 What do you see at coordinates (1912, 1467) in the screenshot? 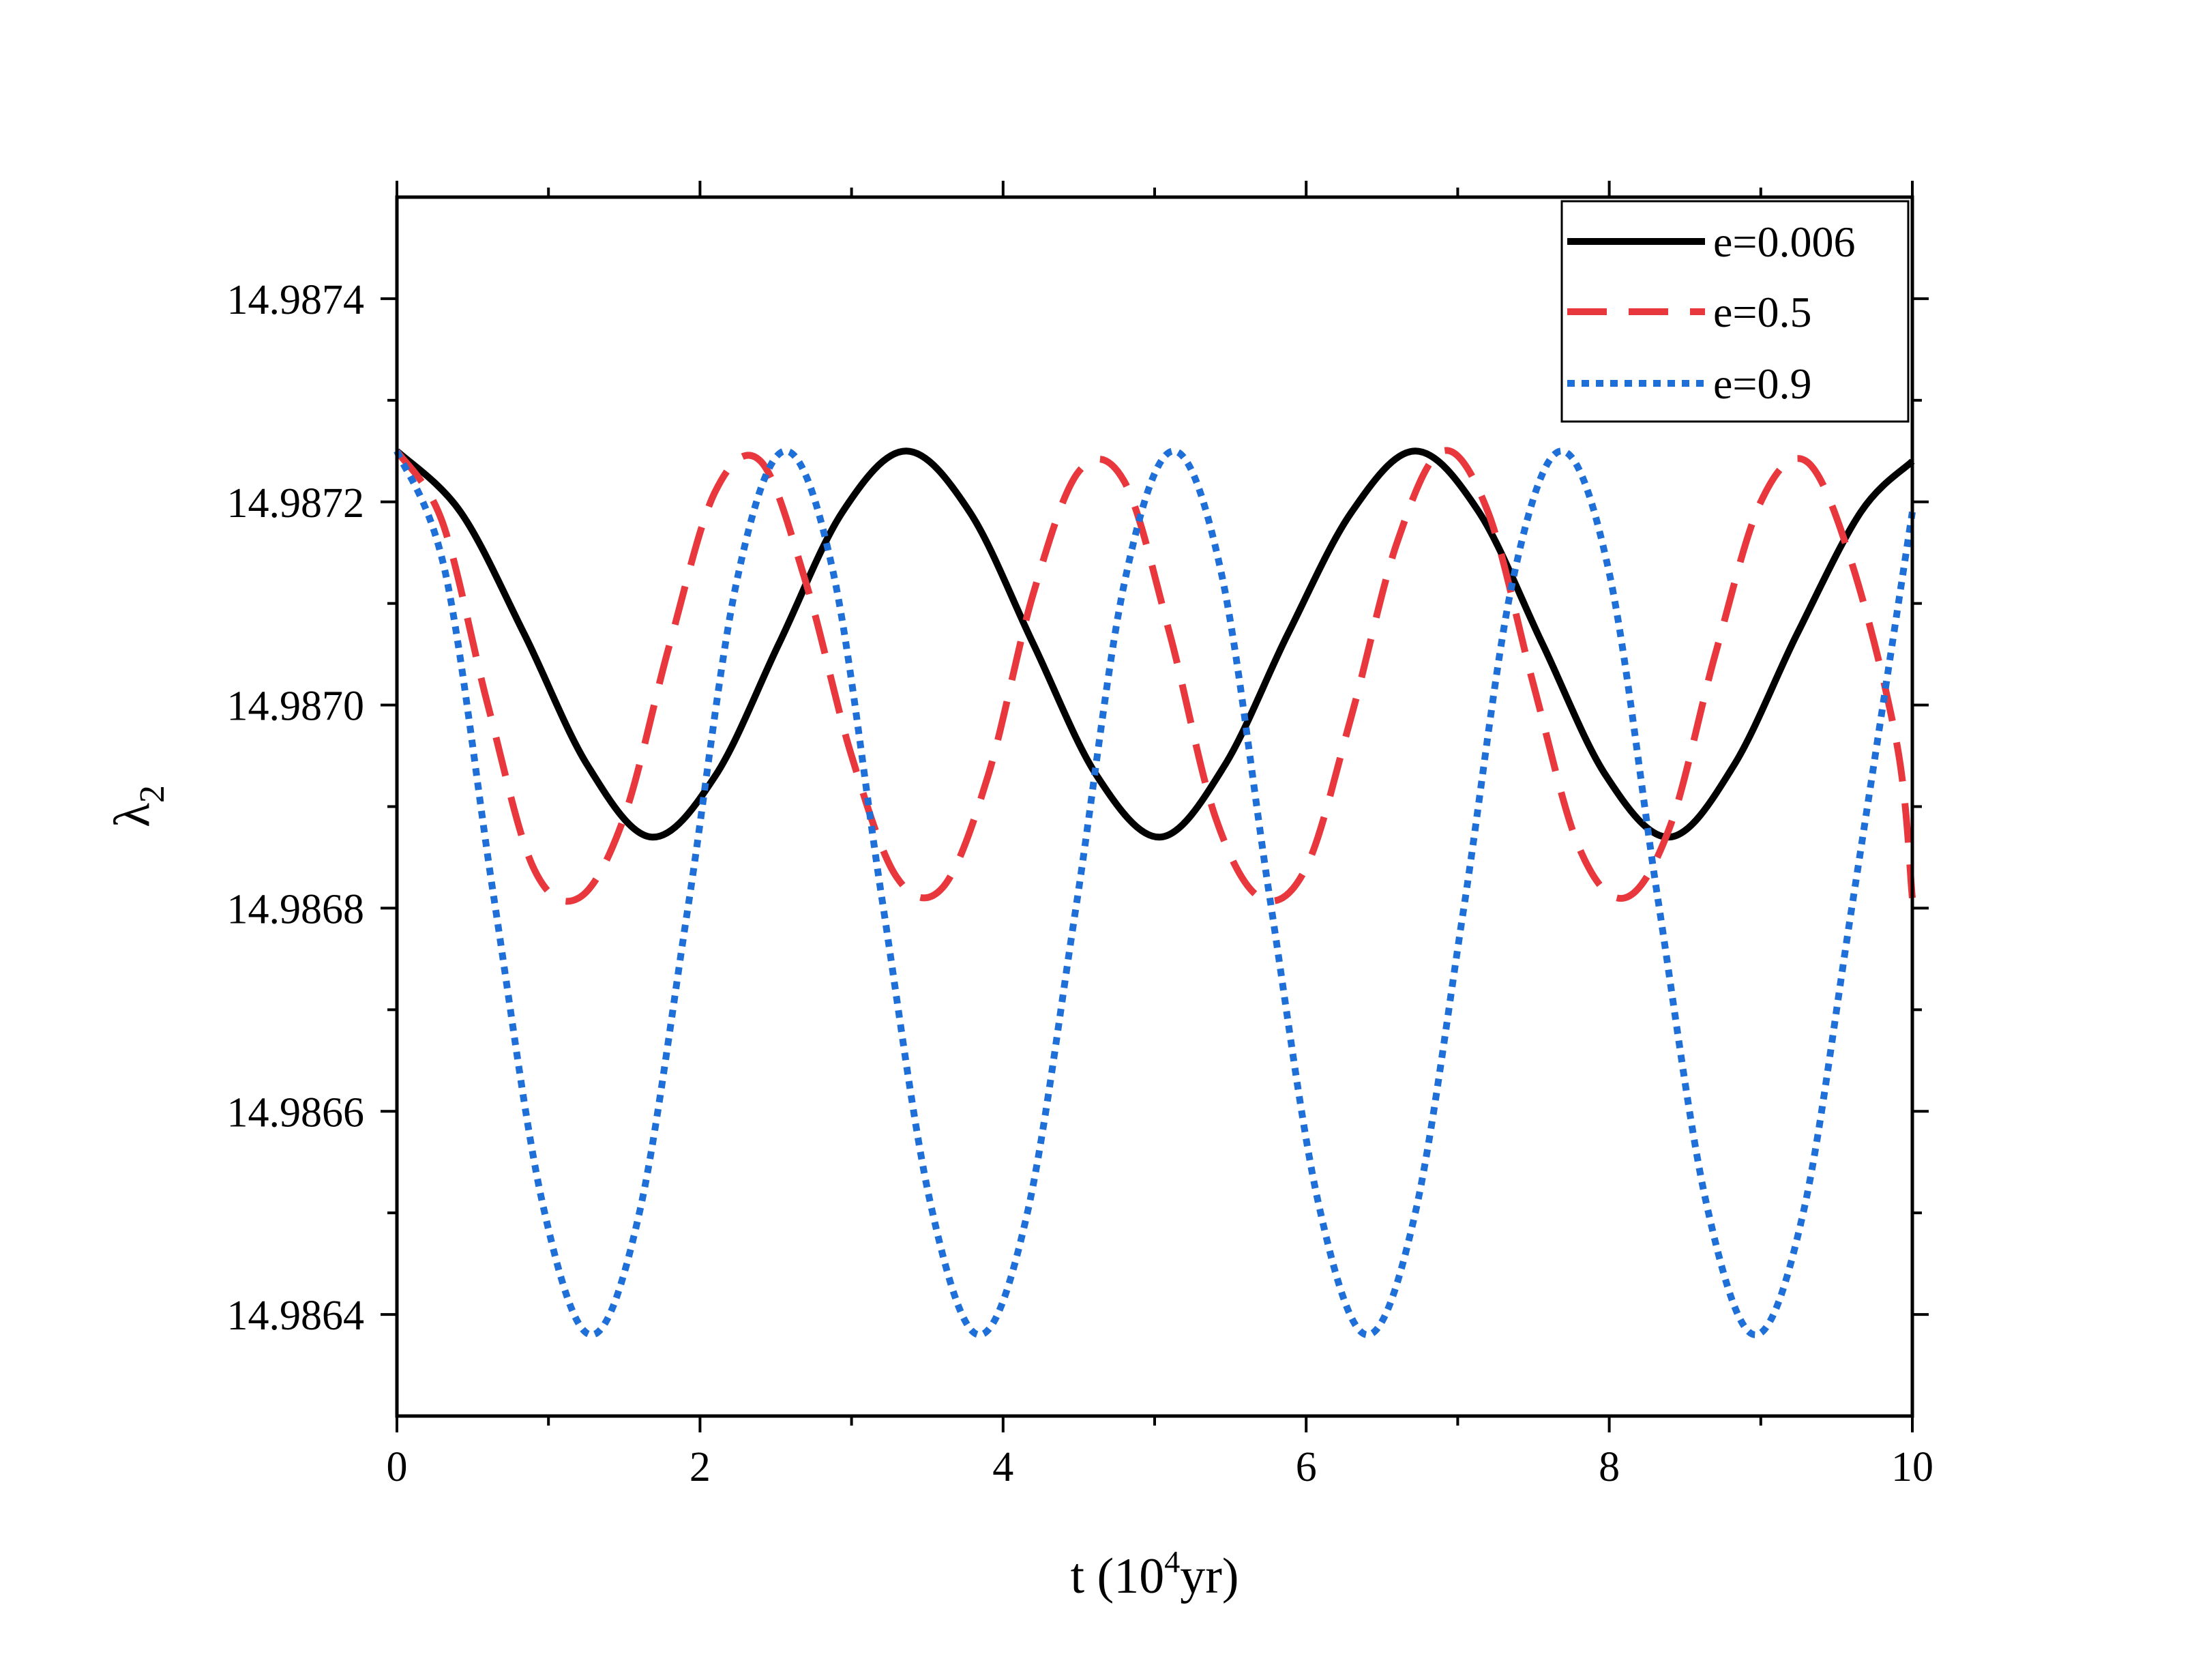
I see `x-tick-label: 10` at bounding box center [1912, 1467].